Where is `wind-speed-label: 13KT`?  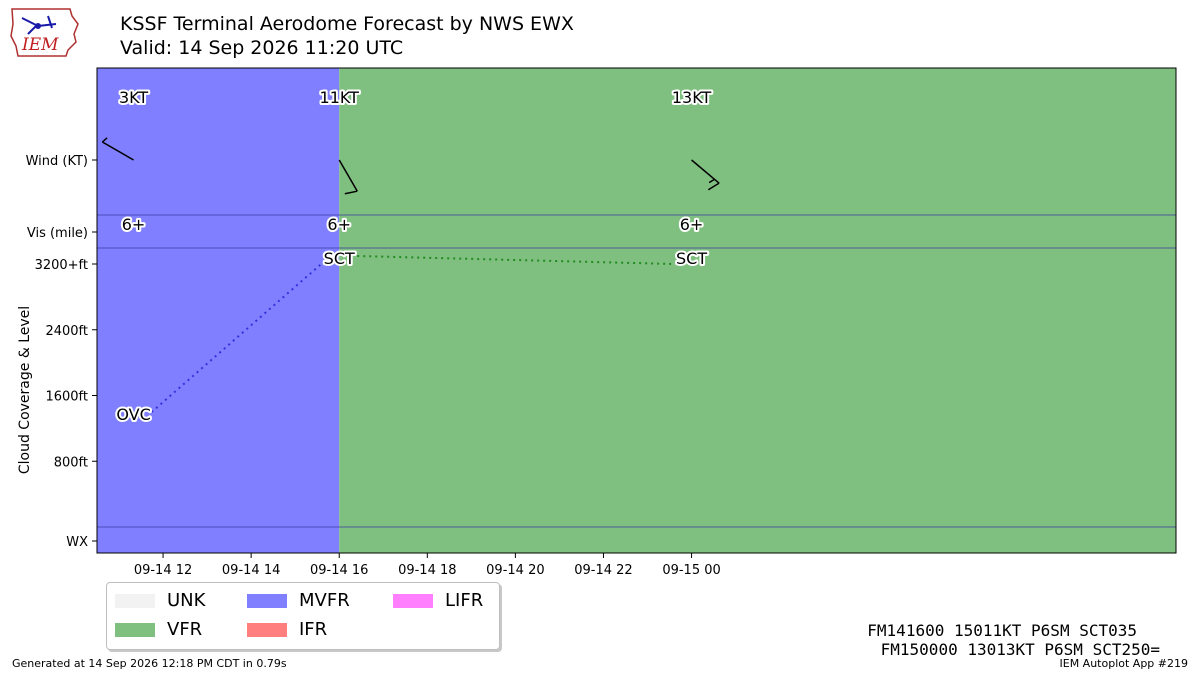 wind-speed-label: 13KT is located at coordinates (692, 97).